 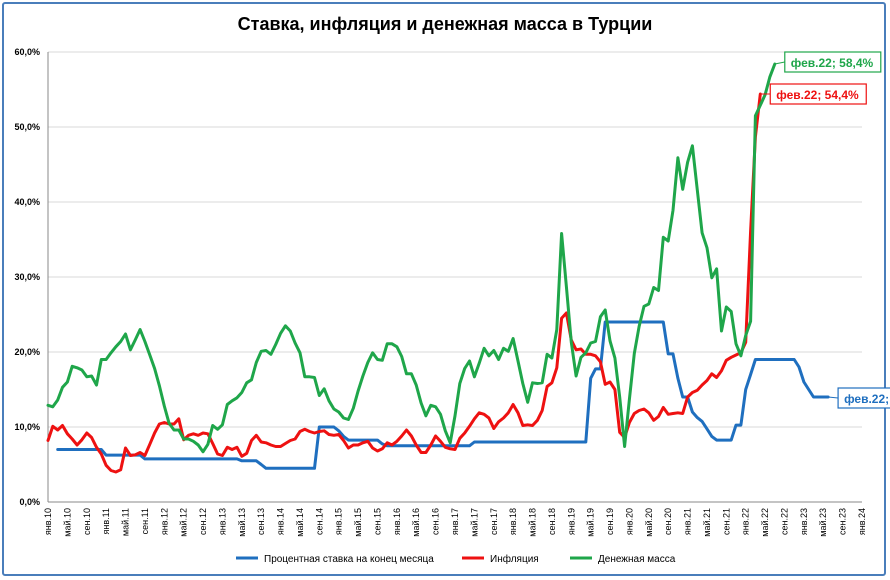 I want to click on x-tick-label: янв.17, so click(x=455, y=521).